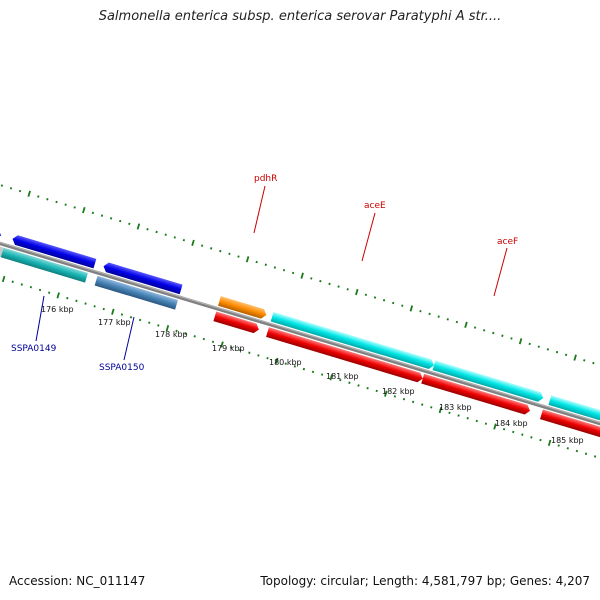  What do you see at coordinates (285, 362) in the screenshot?
I see `kbp-label: 180 kbp` at bounding box center [285, 362].